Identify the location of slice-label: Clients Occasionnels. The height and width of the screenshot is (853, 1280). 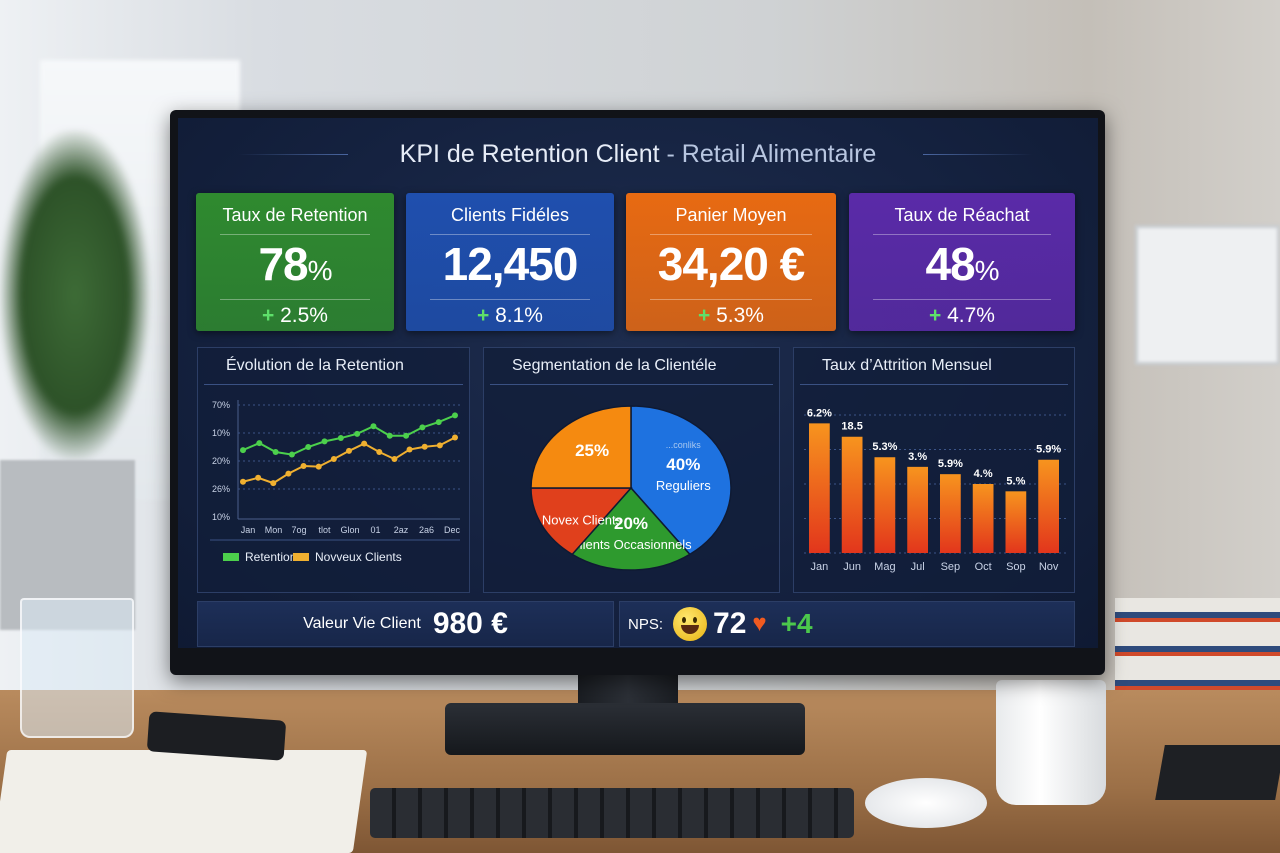
(631, 544).